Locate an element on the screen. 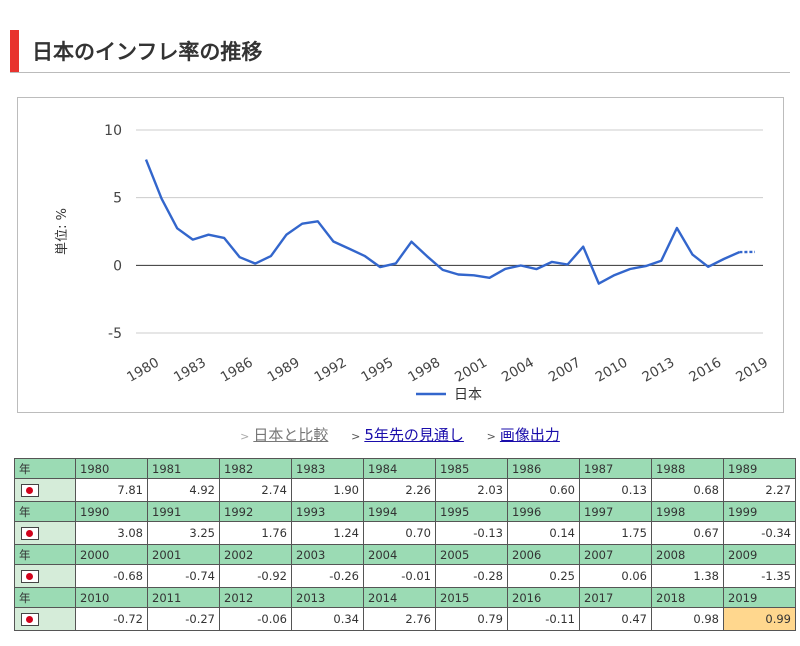 This screenshot has width=800, height=646. value-cell: 2.74 is located at coordinates (255, 490).